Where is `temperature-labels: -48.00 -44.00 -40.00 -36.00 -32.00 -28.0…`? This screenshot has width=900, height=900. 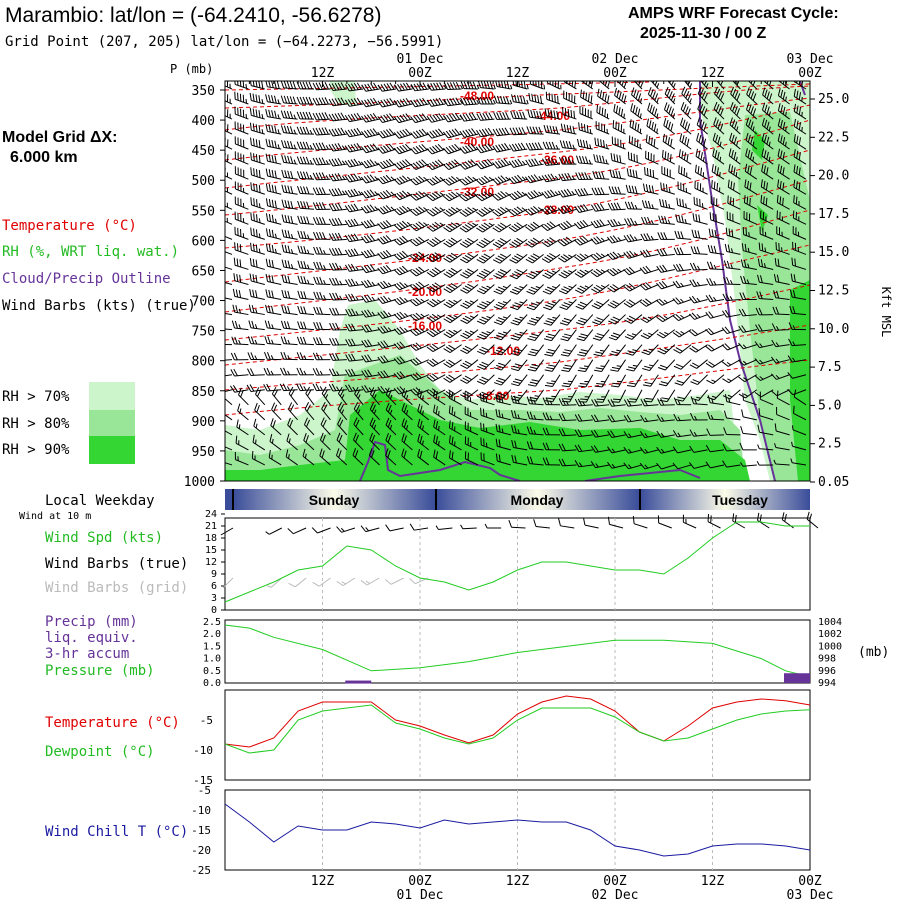
temperature-labels: -48.00 -44.00 -40.00 -36.00 -32.00 -28.0… is located at coordinates (491, 246).